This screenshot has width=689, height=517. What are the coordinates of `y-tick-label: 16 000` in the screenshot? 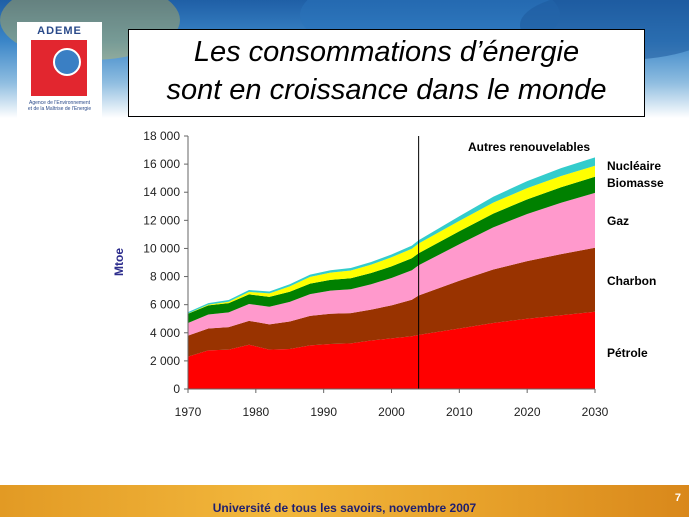 It's located at (161, 164).